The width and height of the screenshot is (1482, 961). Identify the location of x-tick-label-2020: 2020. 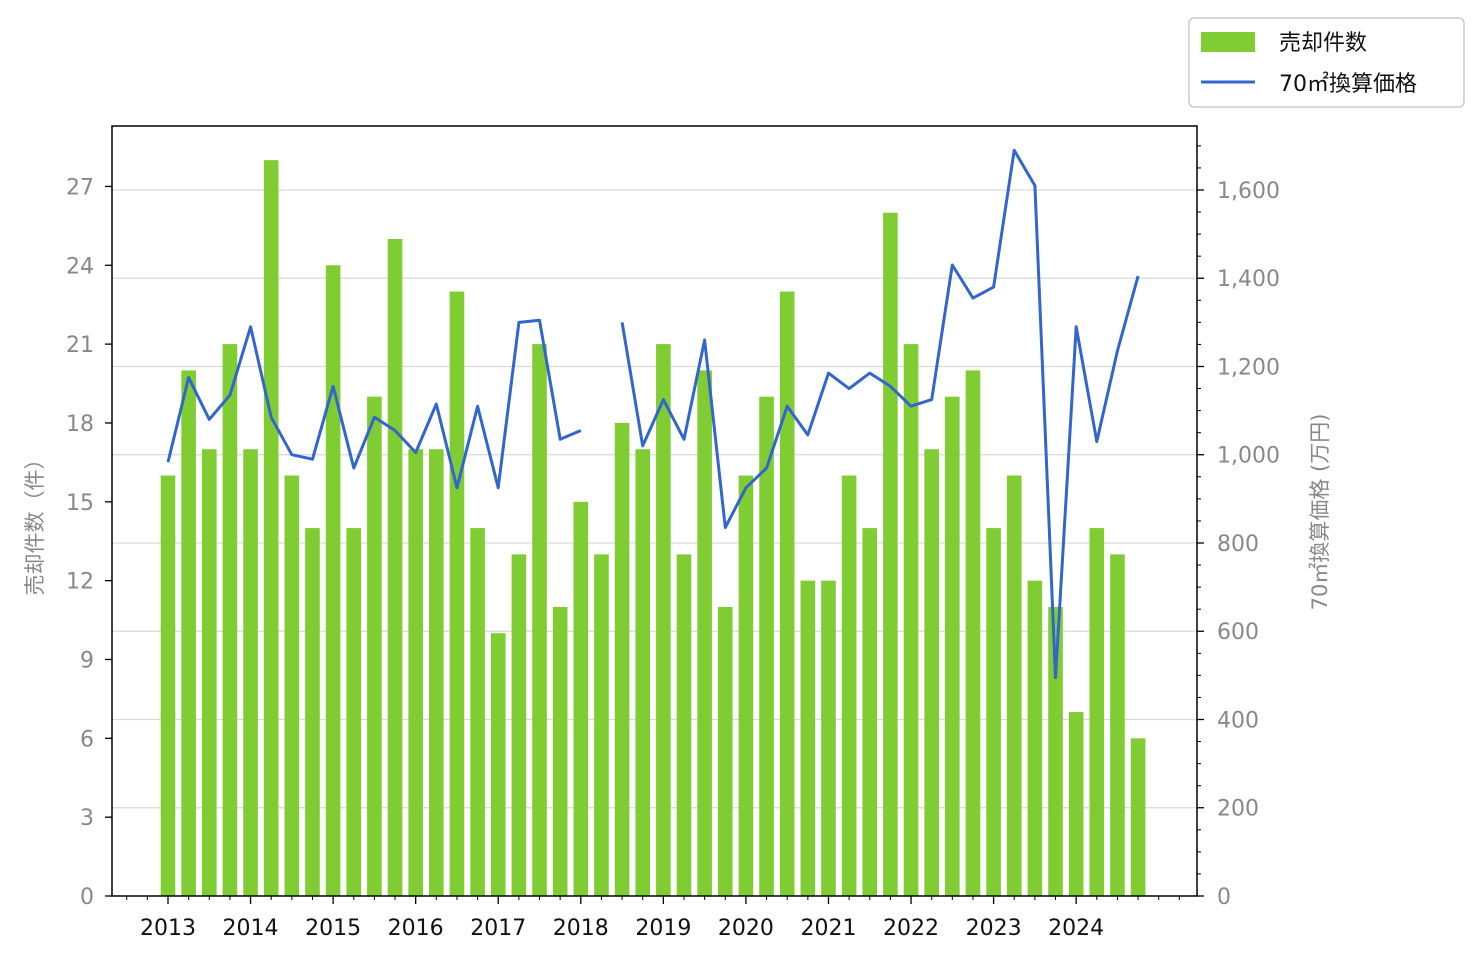
(746, 928).